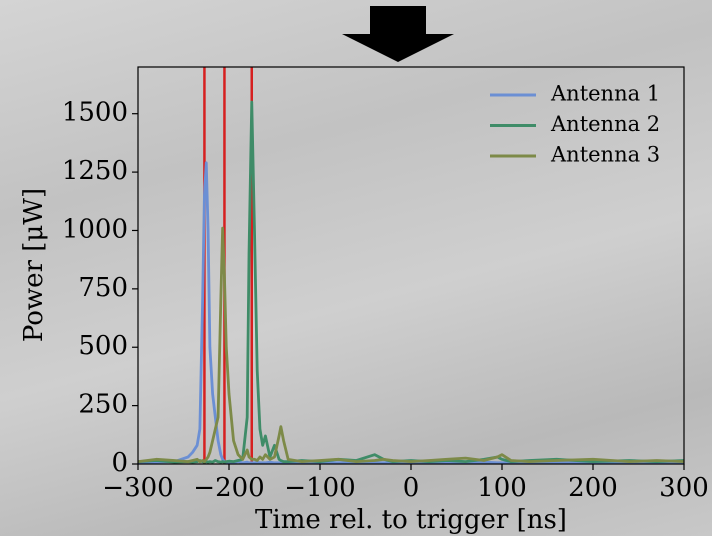 The height and width of the screenshot is (536, 712). I want to click on x-tick-label: −100, so click(319, 488).